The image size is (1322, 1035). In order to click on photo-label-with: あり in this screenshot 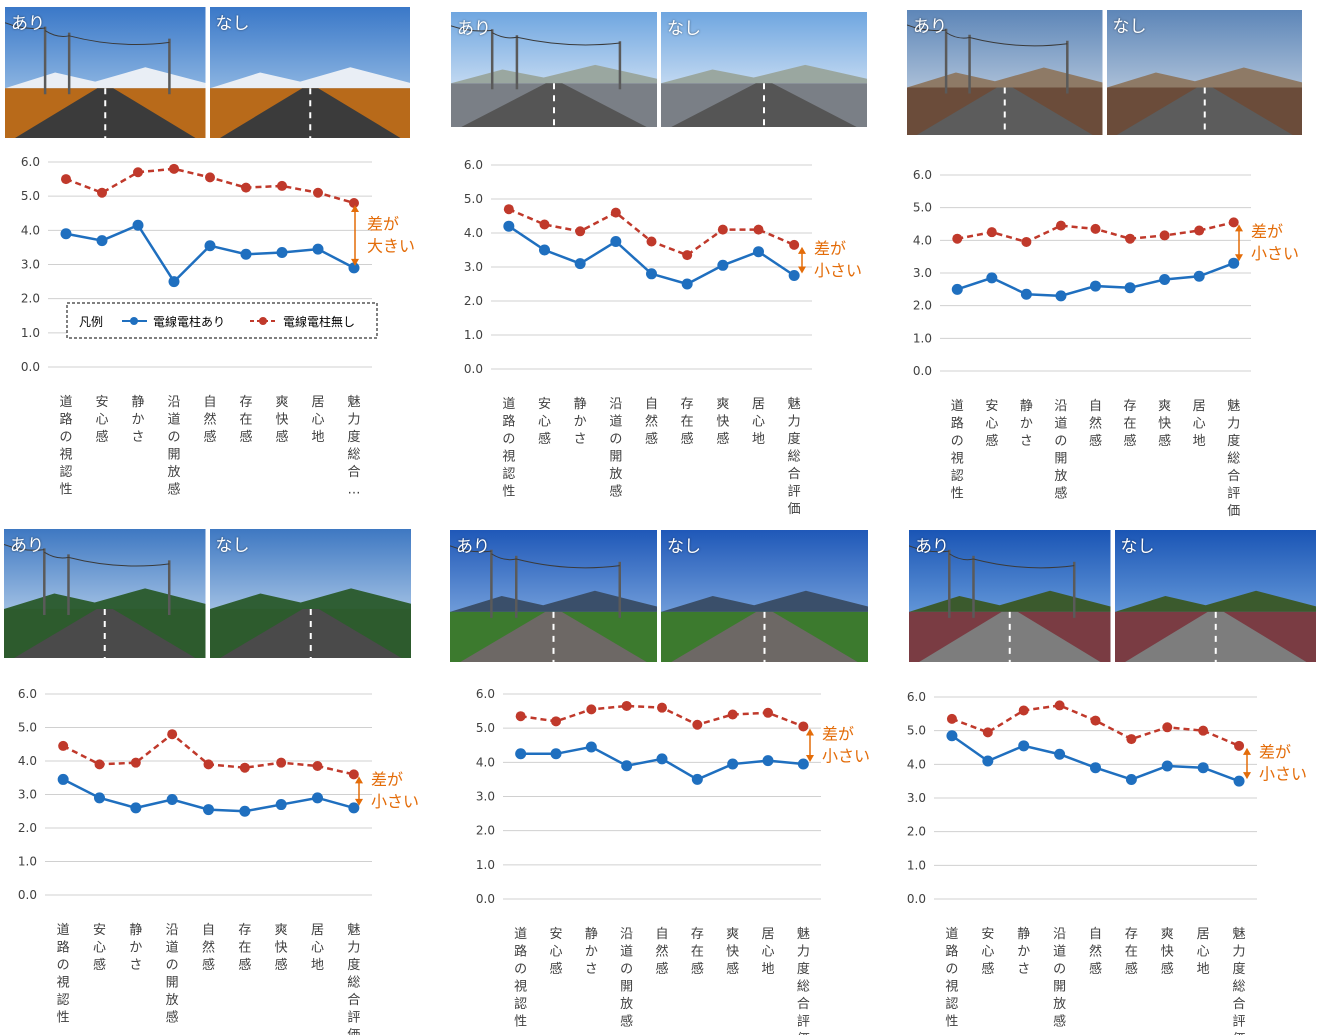, I will do `click(474, 29)`.